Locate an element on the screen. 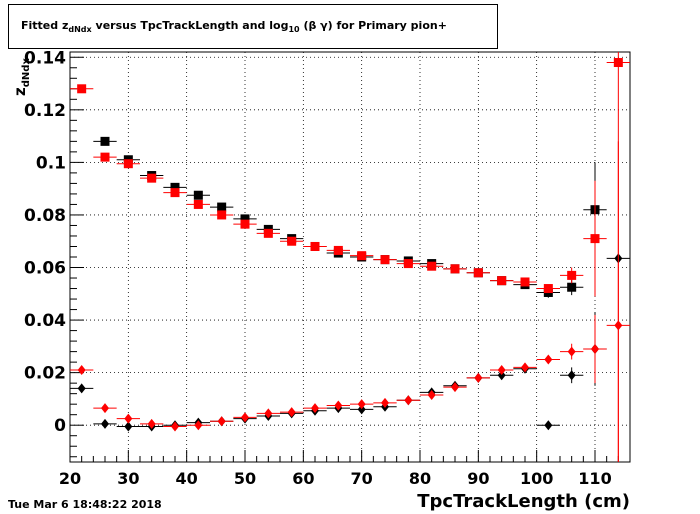 Image resolution: width=700 pixels, height=514 pixels. y-tick-label: 0.12 is located at coordinates (45, 111).